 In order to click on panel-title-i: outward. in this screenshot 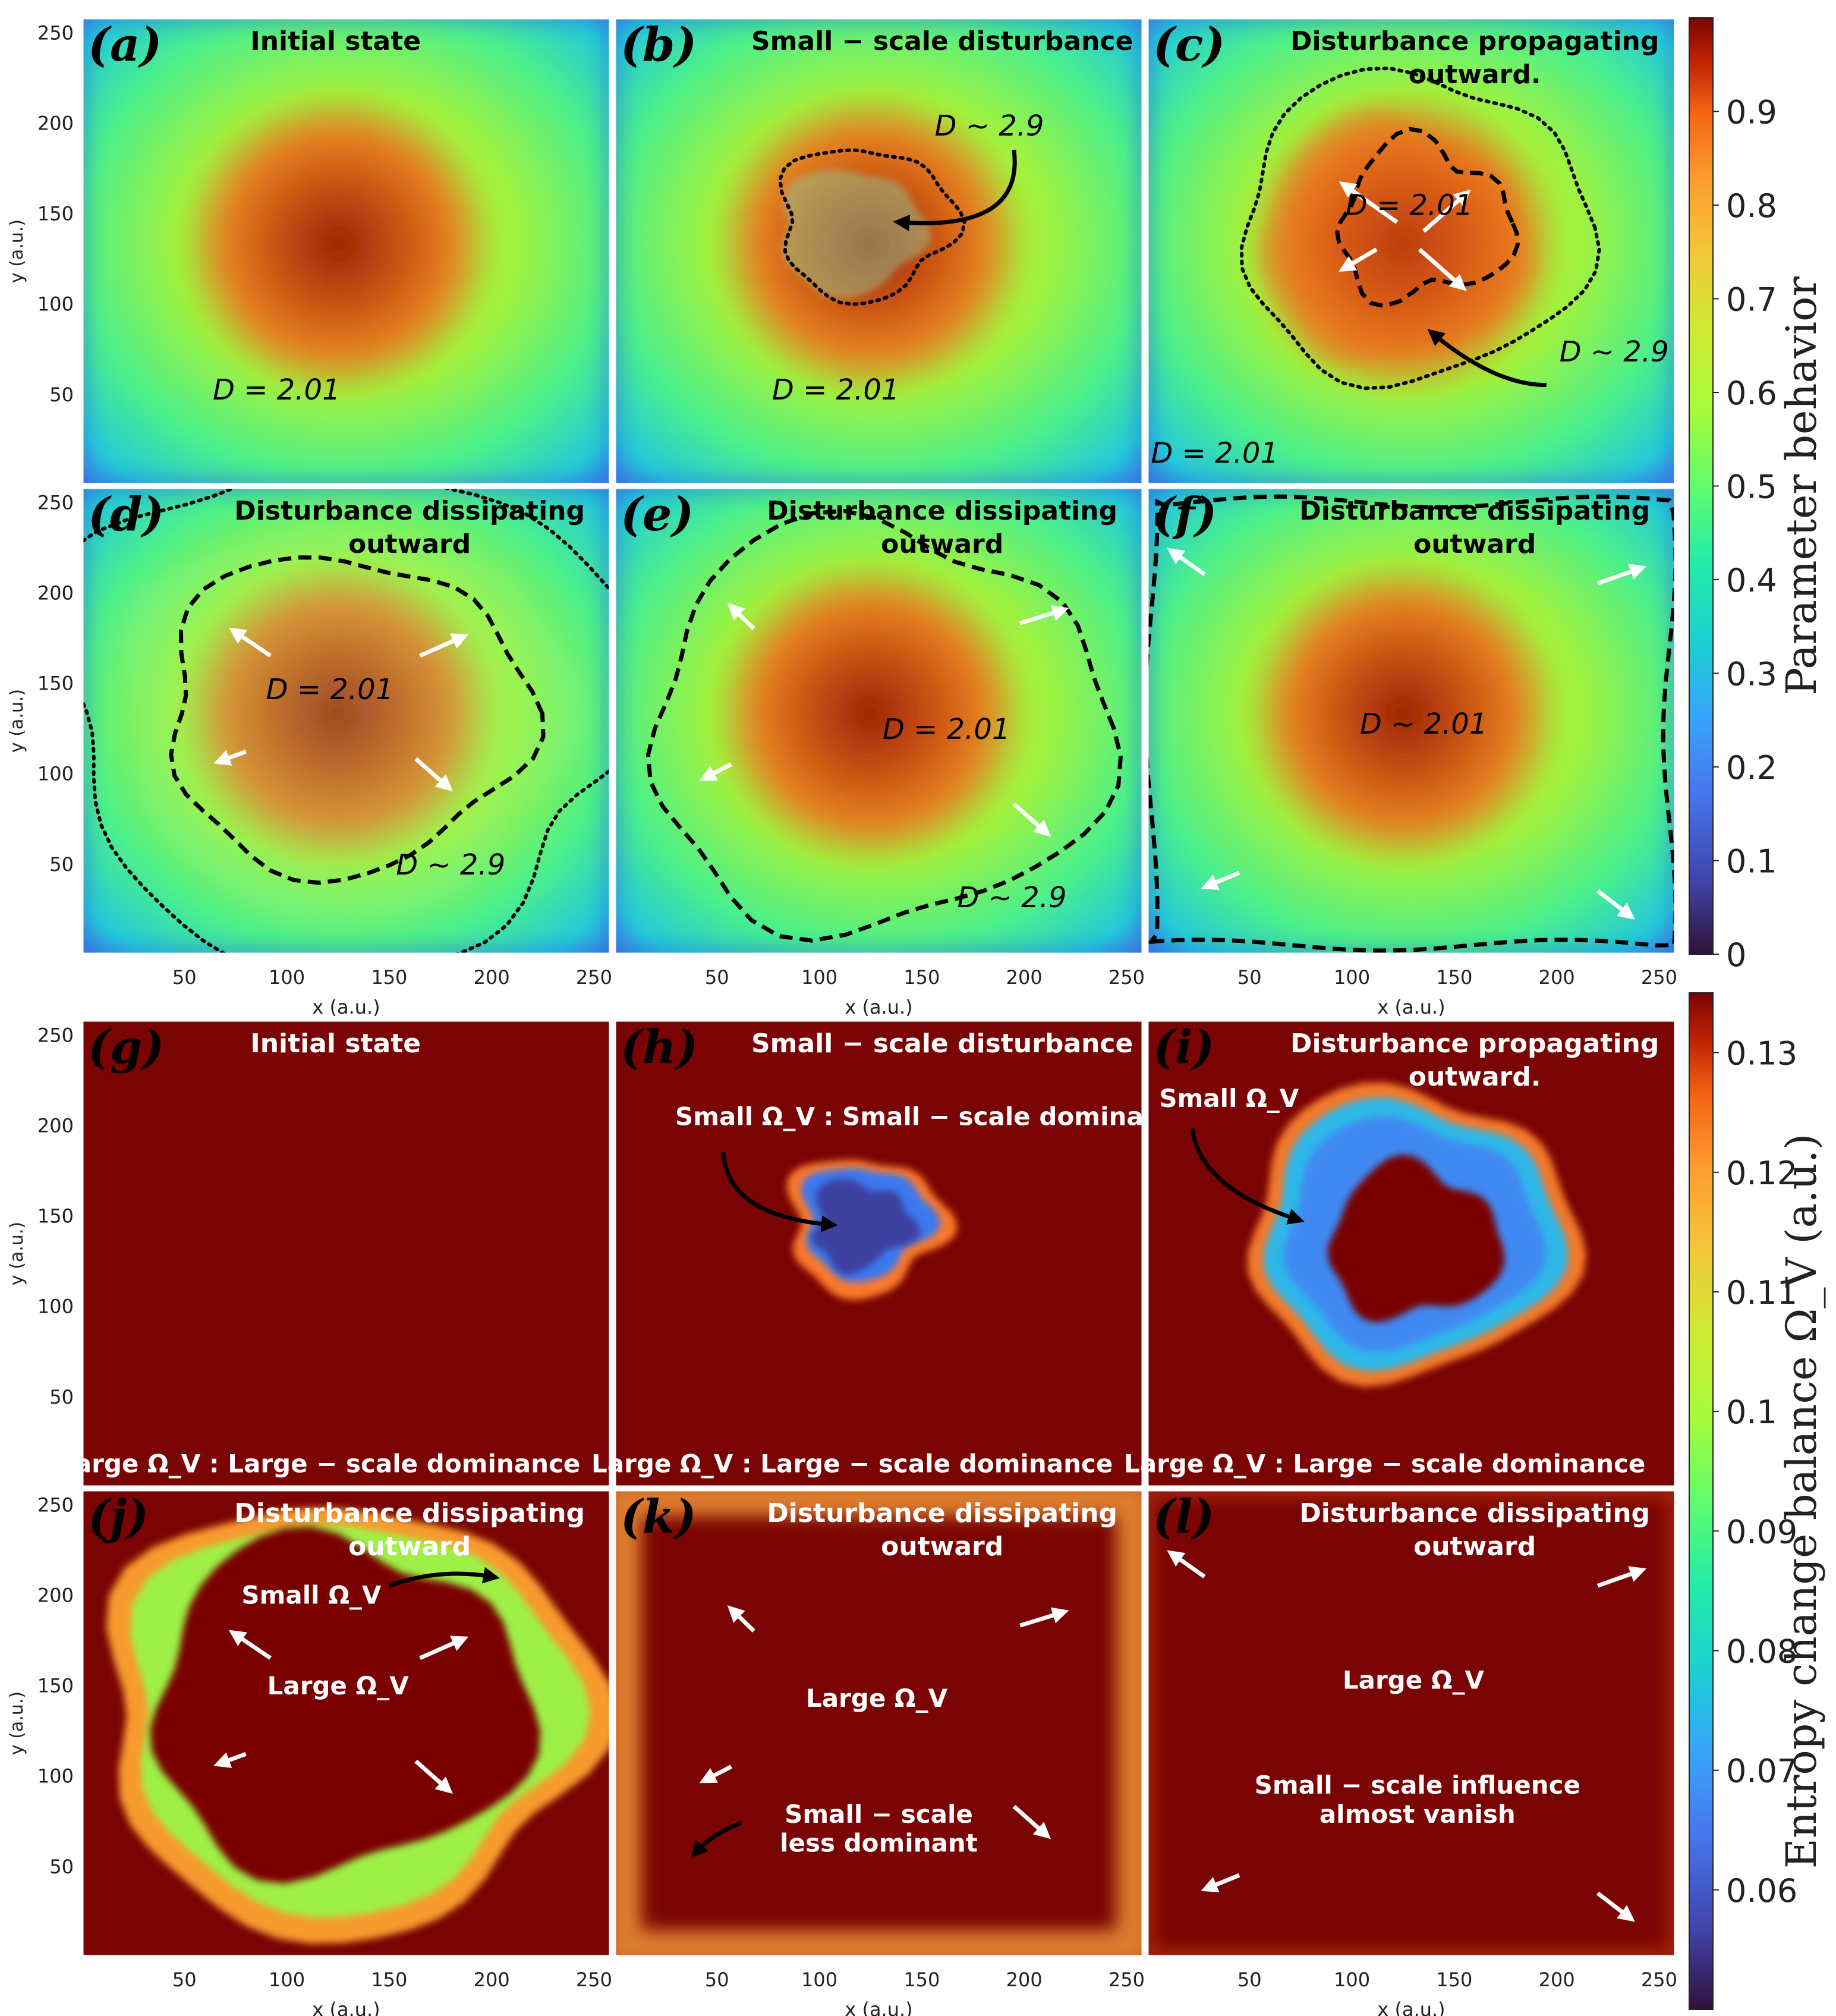, I will do `click(1475, 1077)`.